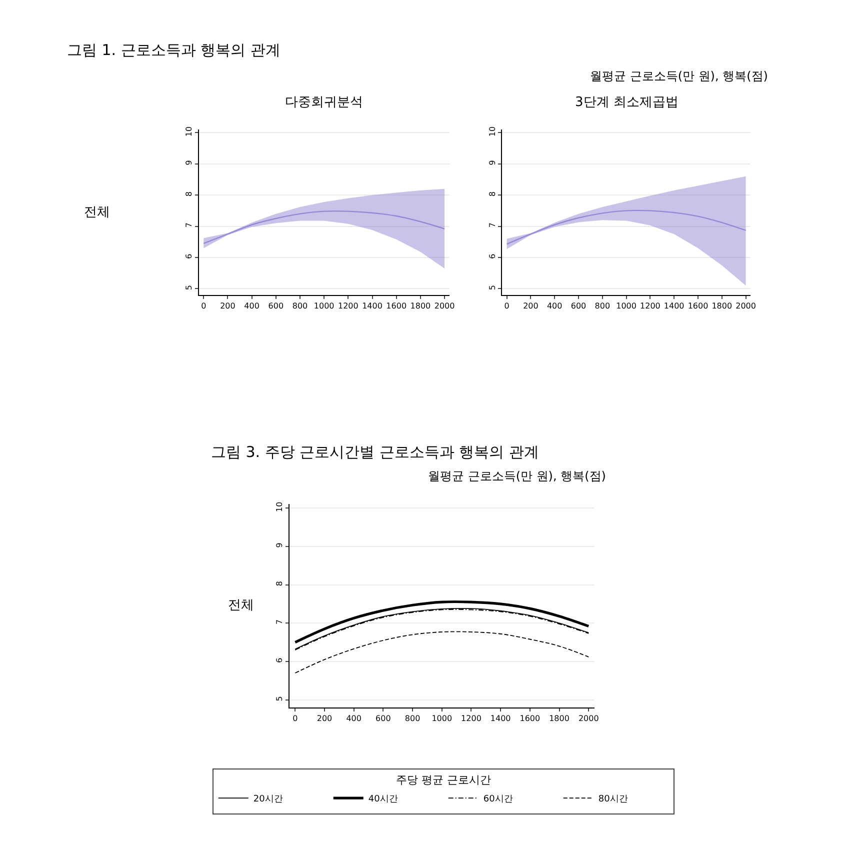  What do you see at coordinates (498, 799) in the screenshot?
I see `legend-label: 60시간` at bounding box center [498, 799].